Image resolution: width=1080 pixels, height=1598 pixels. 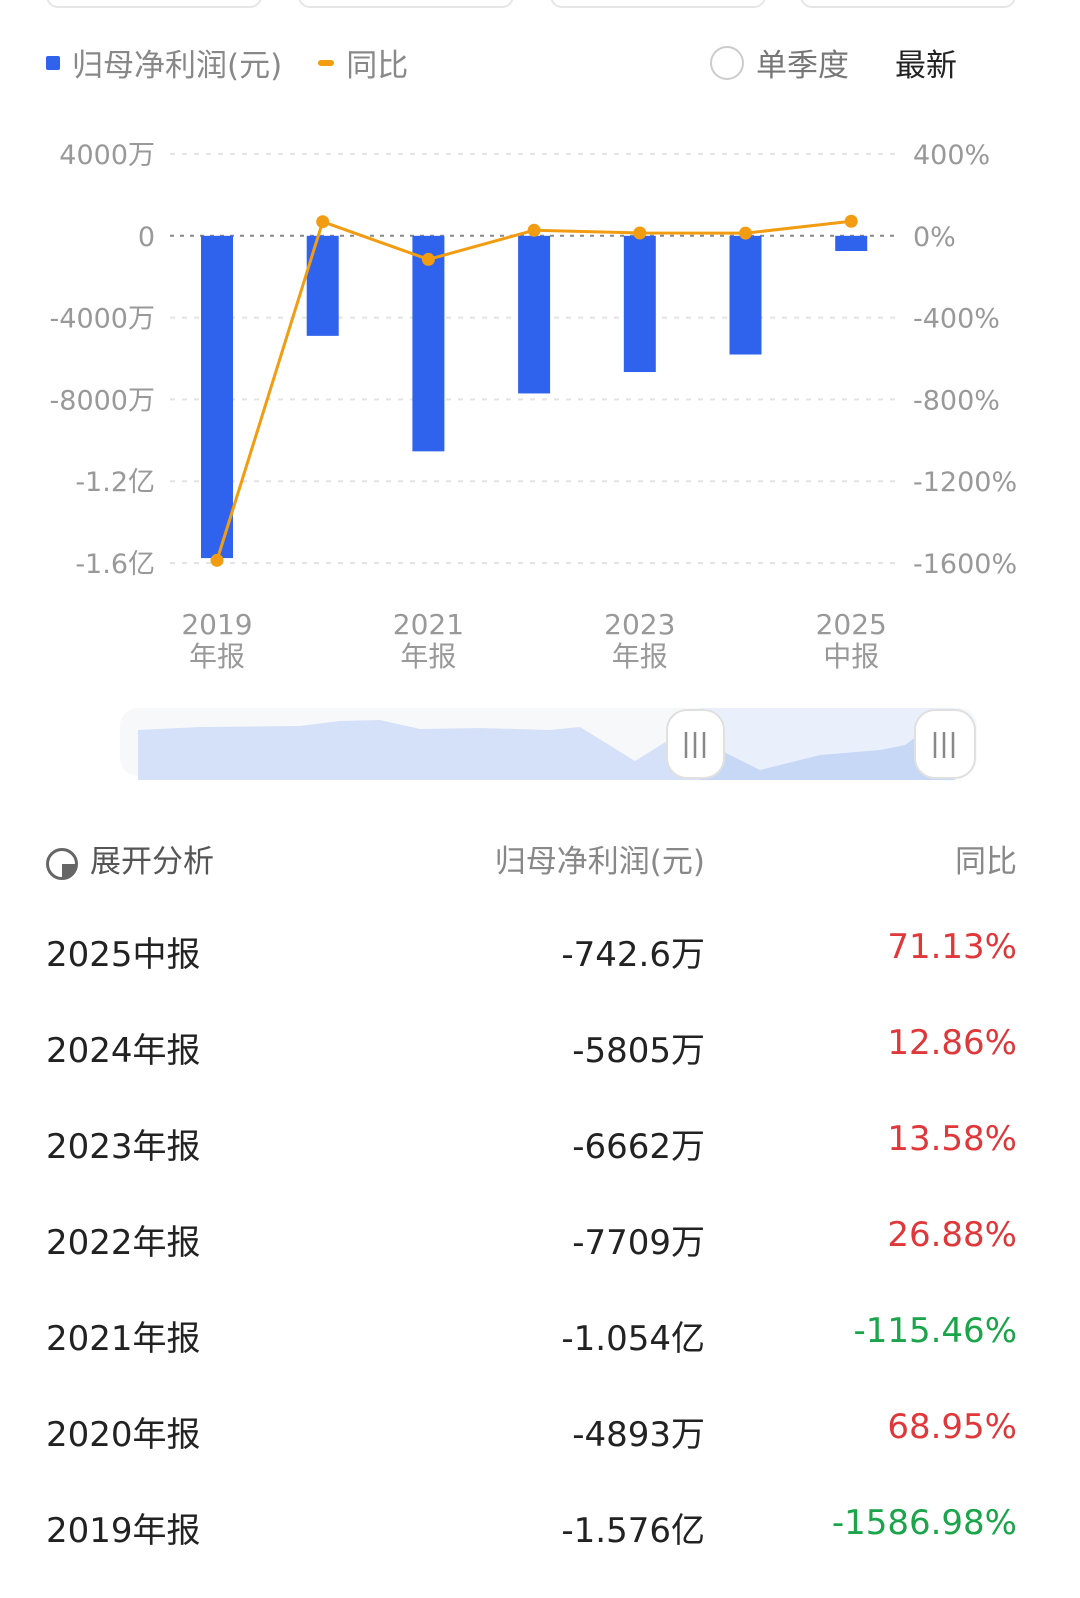 I want to click on navigator-area-left, so click(x=419, y=750).